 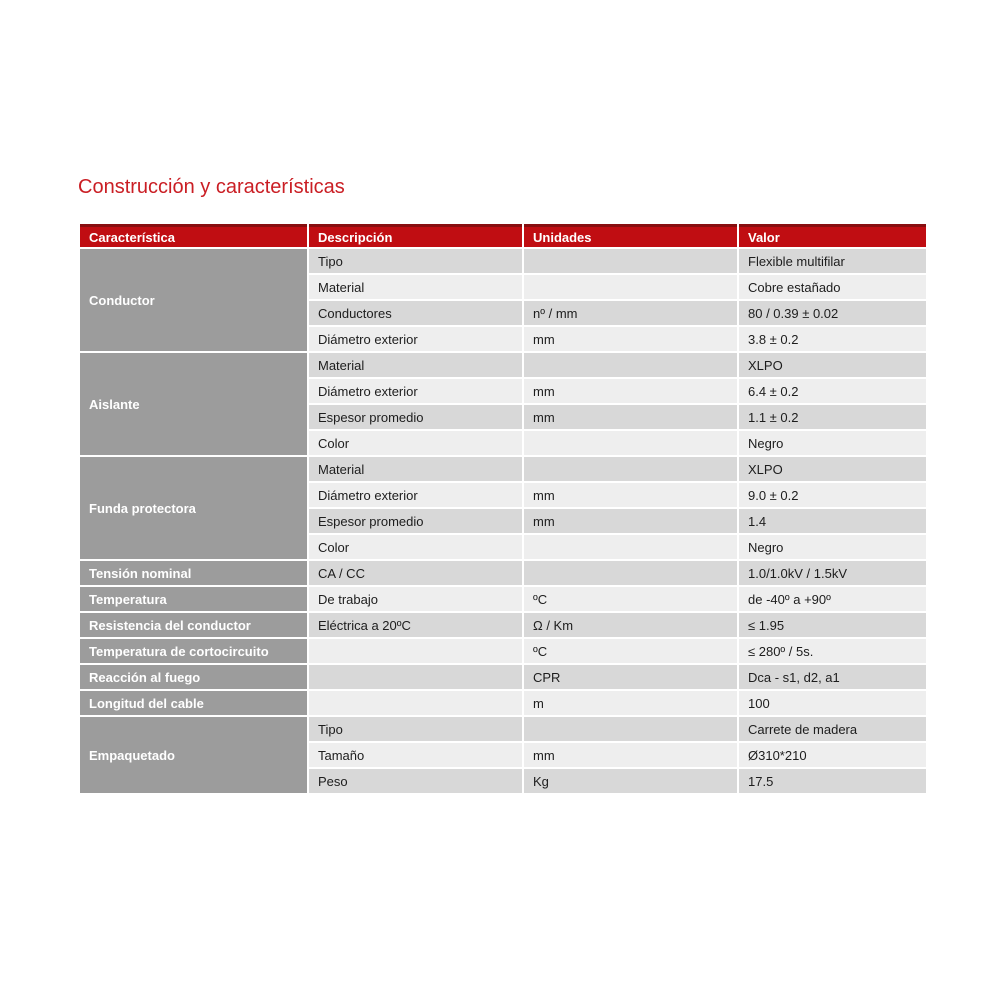 I want to click on table-row: Aislante Material XLPO, so click(x=503, y=404).